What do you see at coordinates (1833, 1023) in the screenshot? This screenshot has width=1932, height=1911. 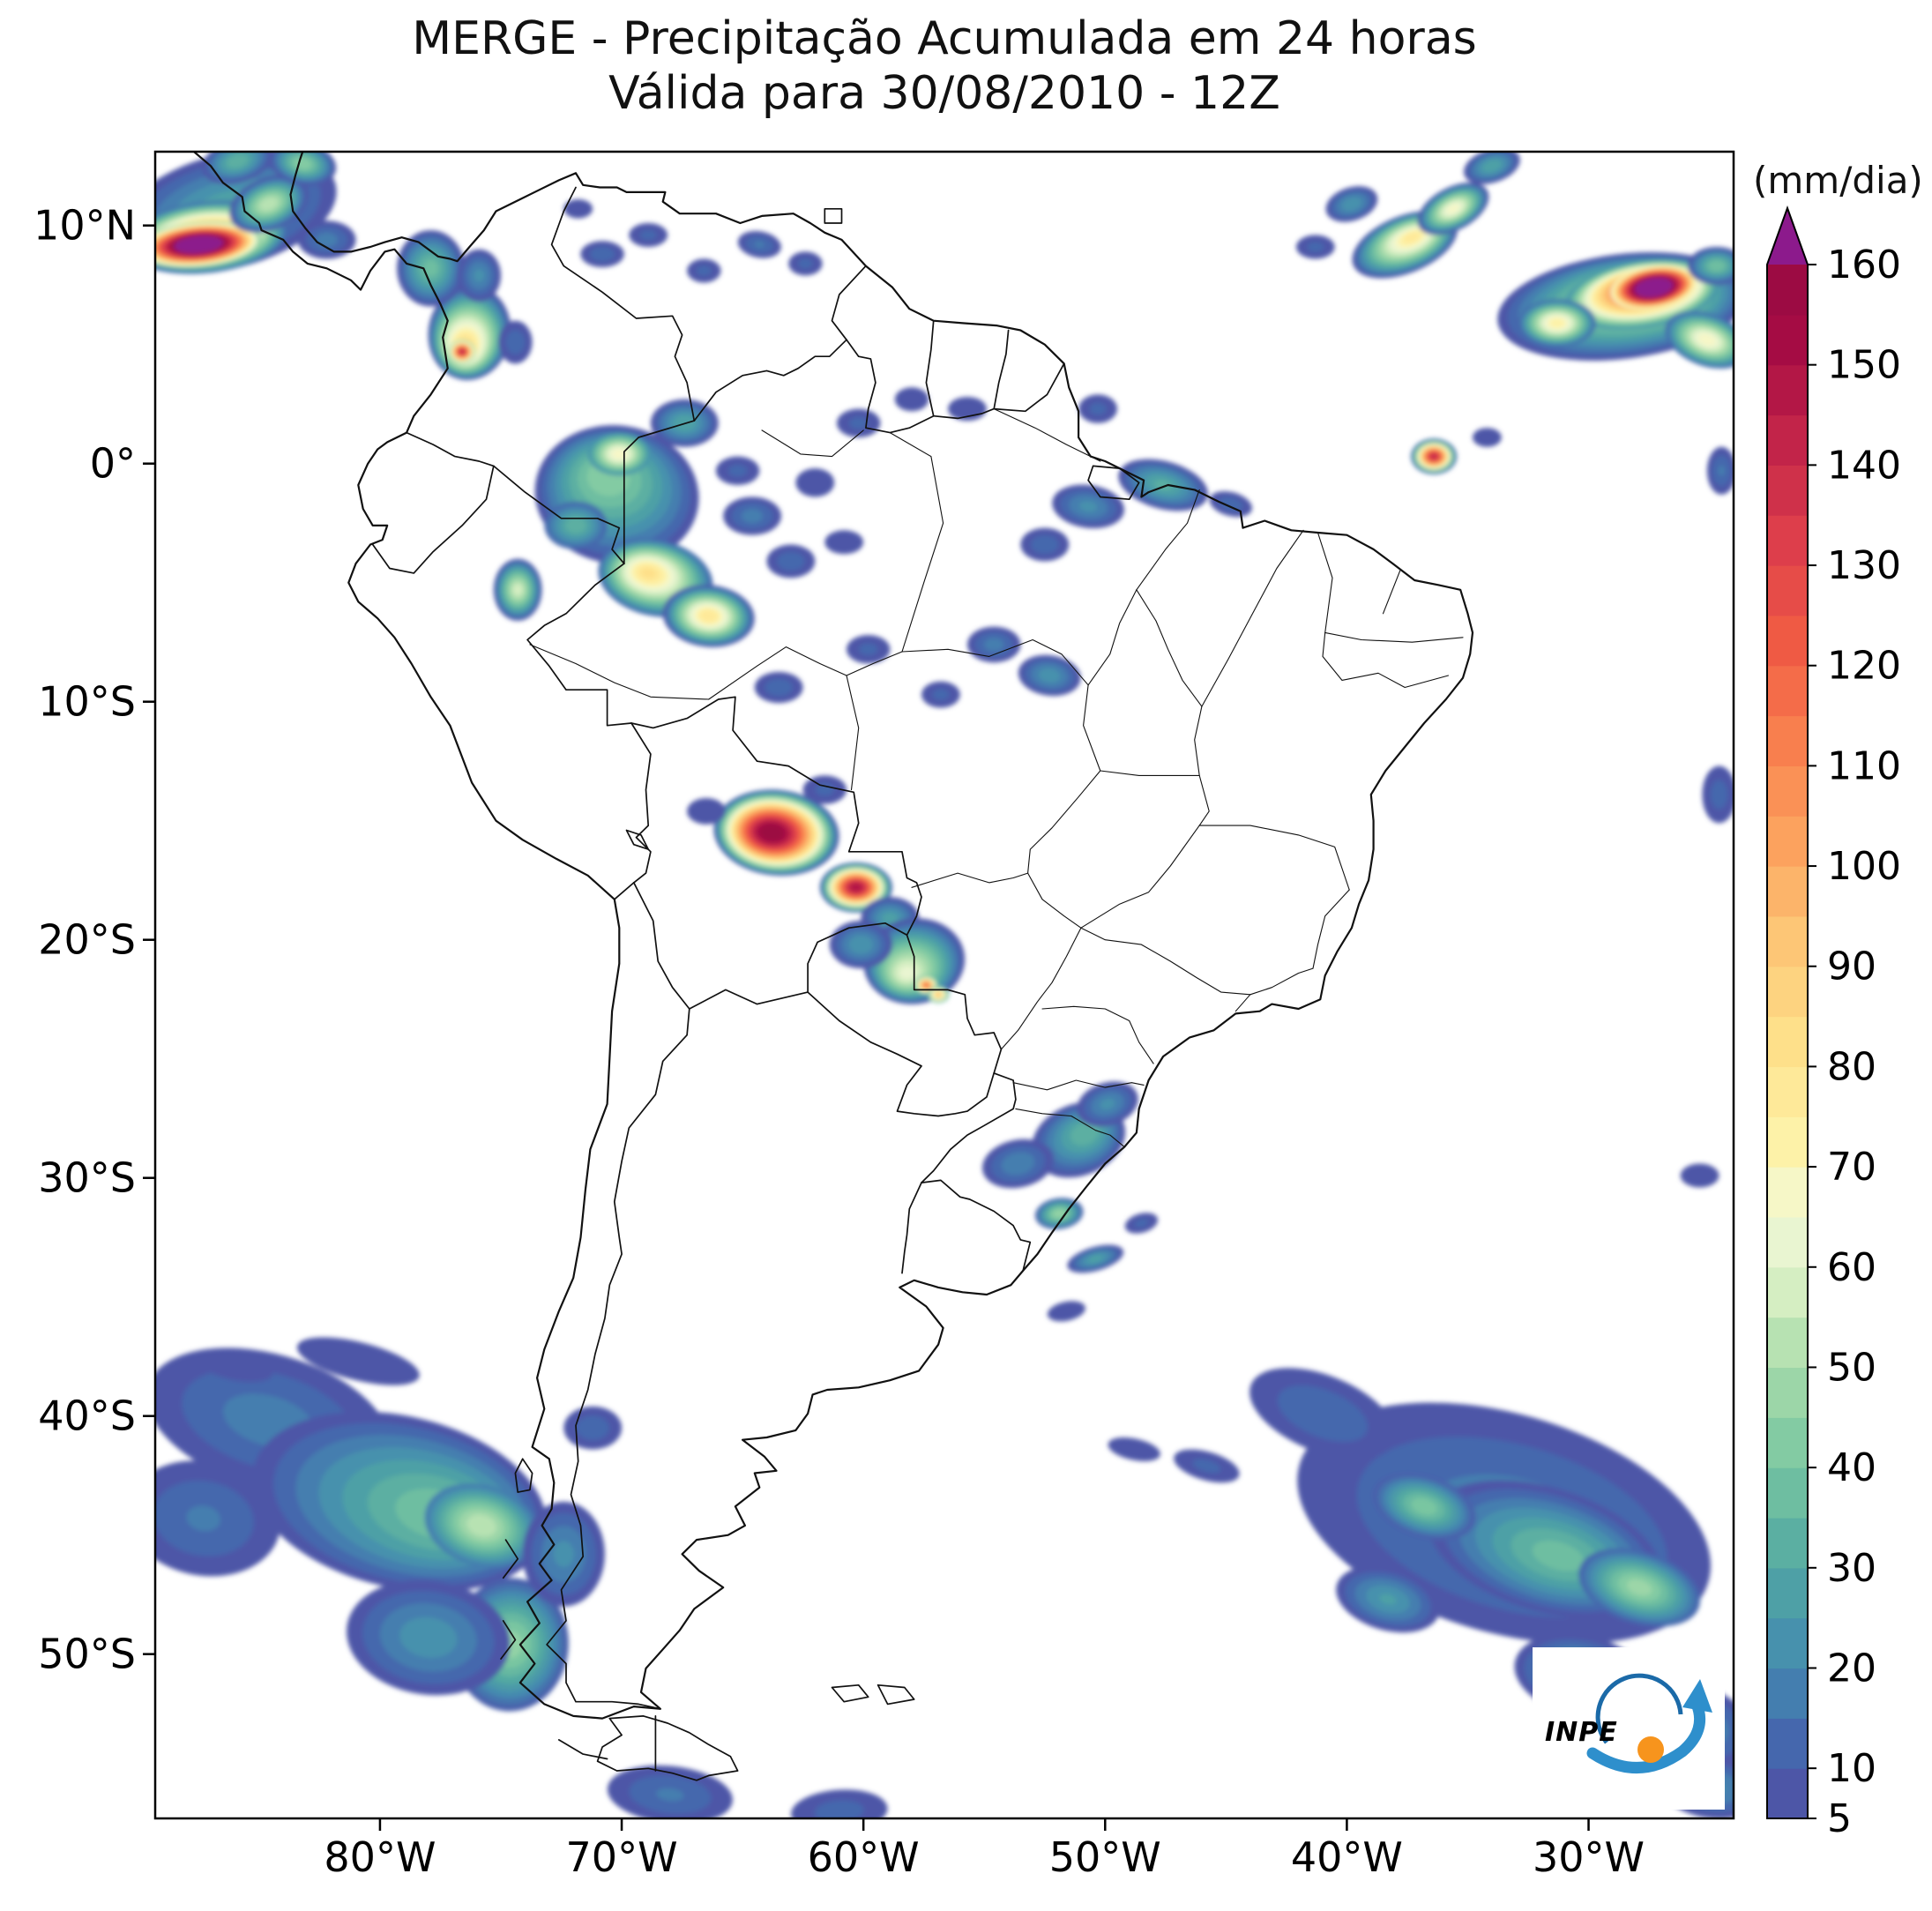 I see `colorbar: 5 10 20 30 40 50 60 70 80 90 100 110 120 130 140 150 160` at bounding box center [1833, 1023].